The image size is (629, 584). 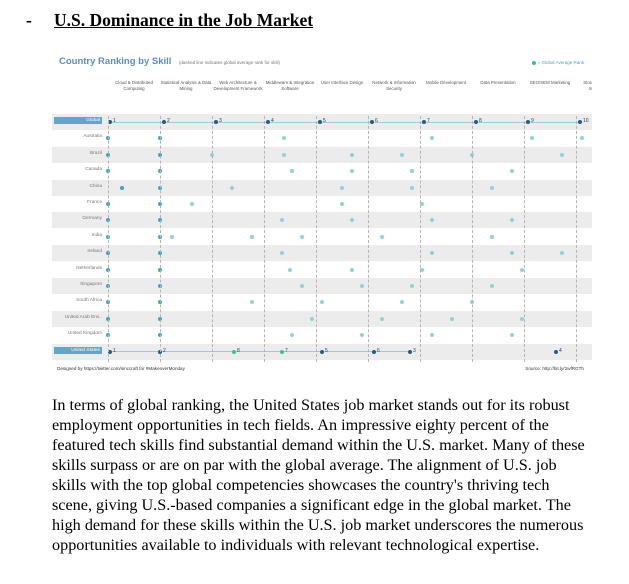 I want to click on table-row: France, so click(x=322, y=204).